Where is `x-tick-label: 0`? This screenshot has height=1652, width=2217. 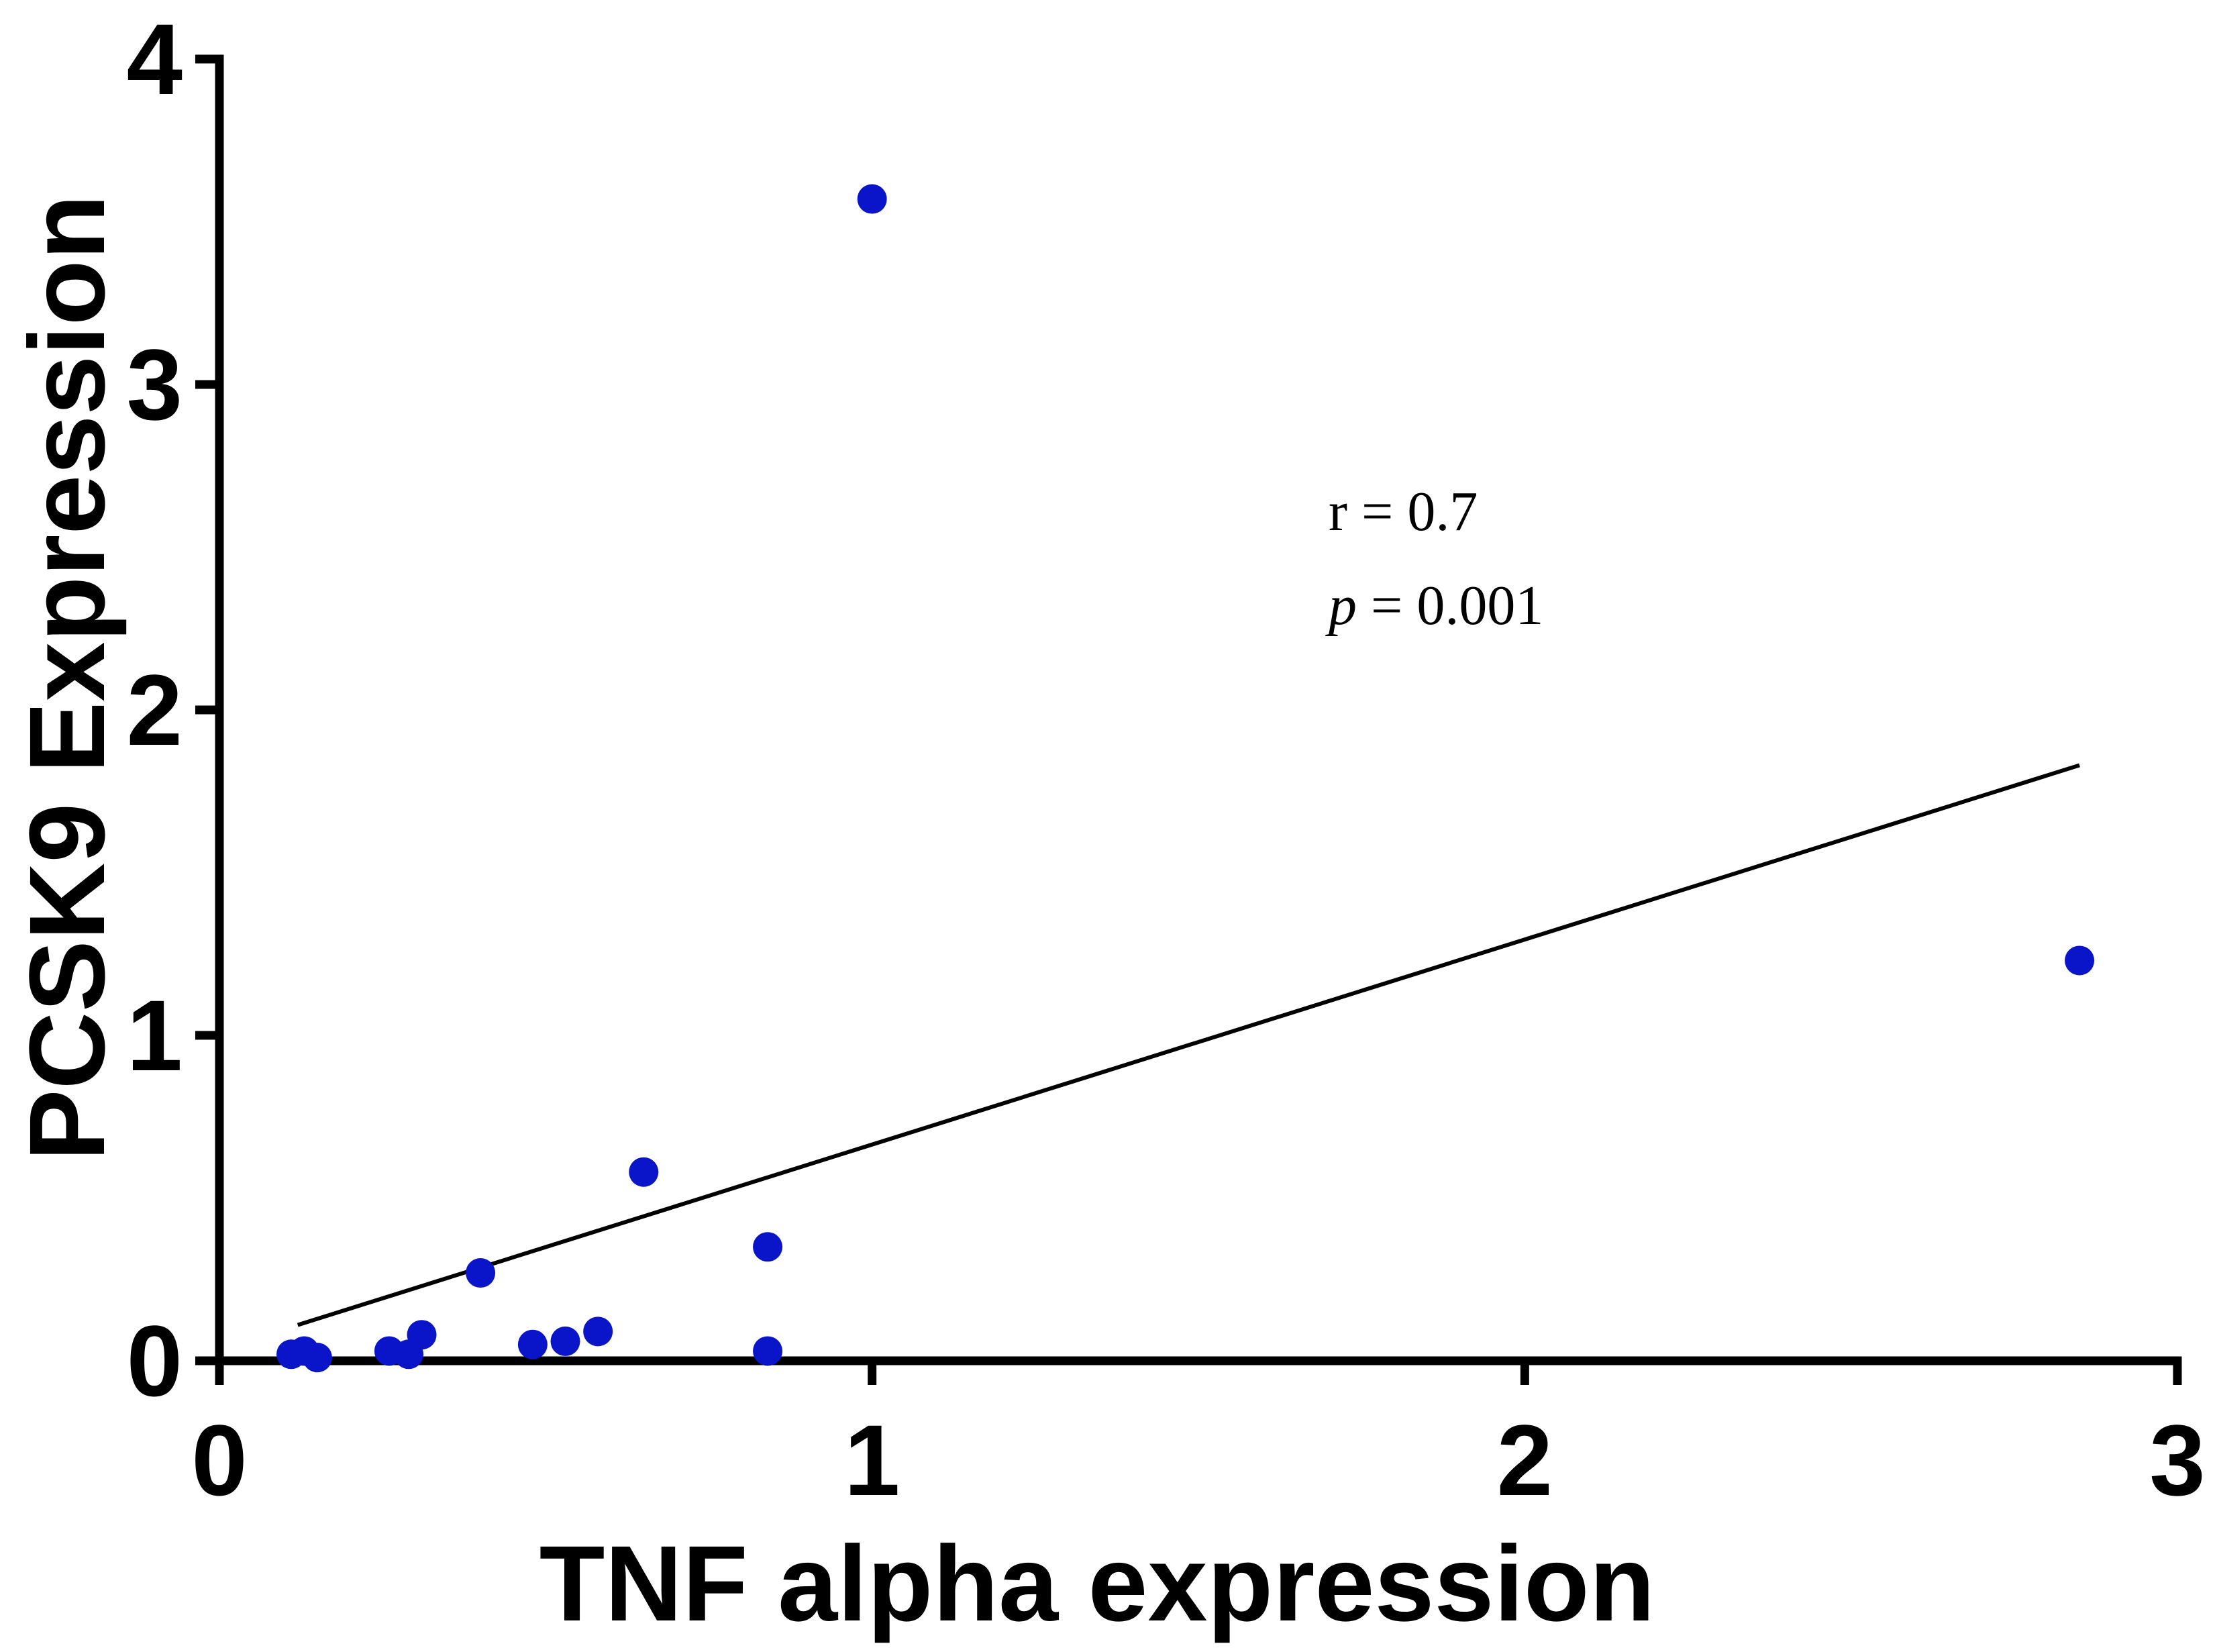
x-tick-label: 0 is located at coordinates (219, 1460).